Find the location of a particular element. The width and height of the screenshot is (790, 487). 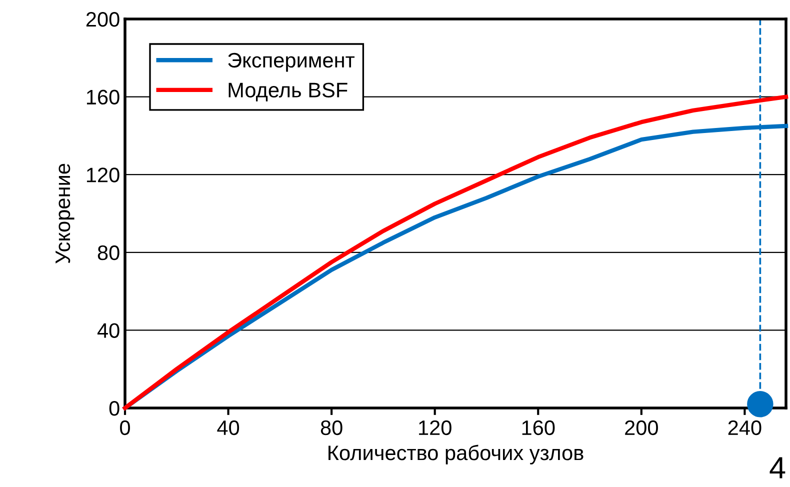

x-tick-label: 120 is located at coordinates (435, 428).